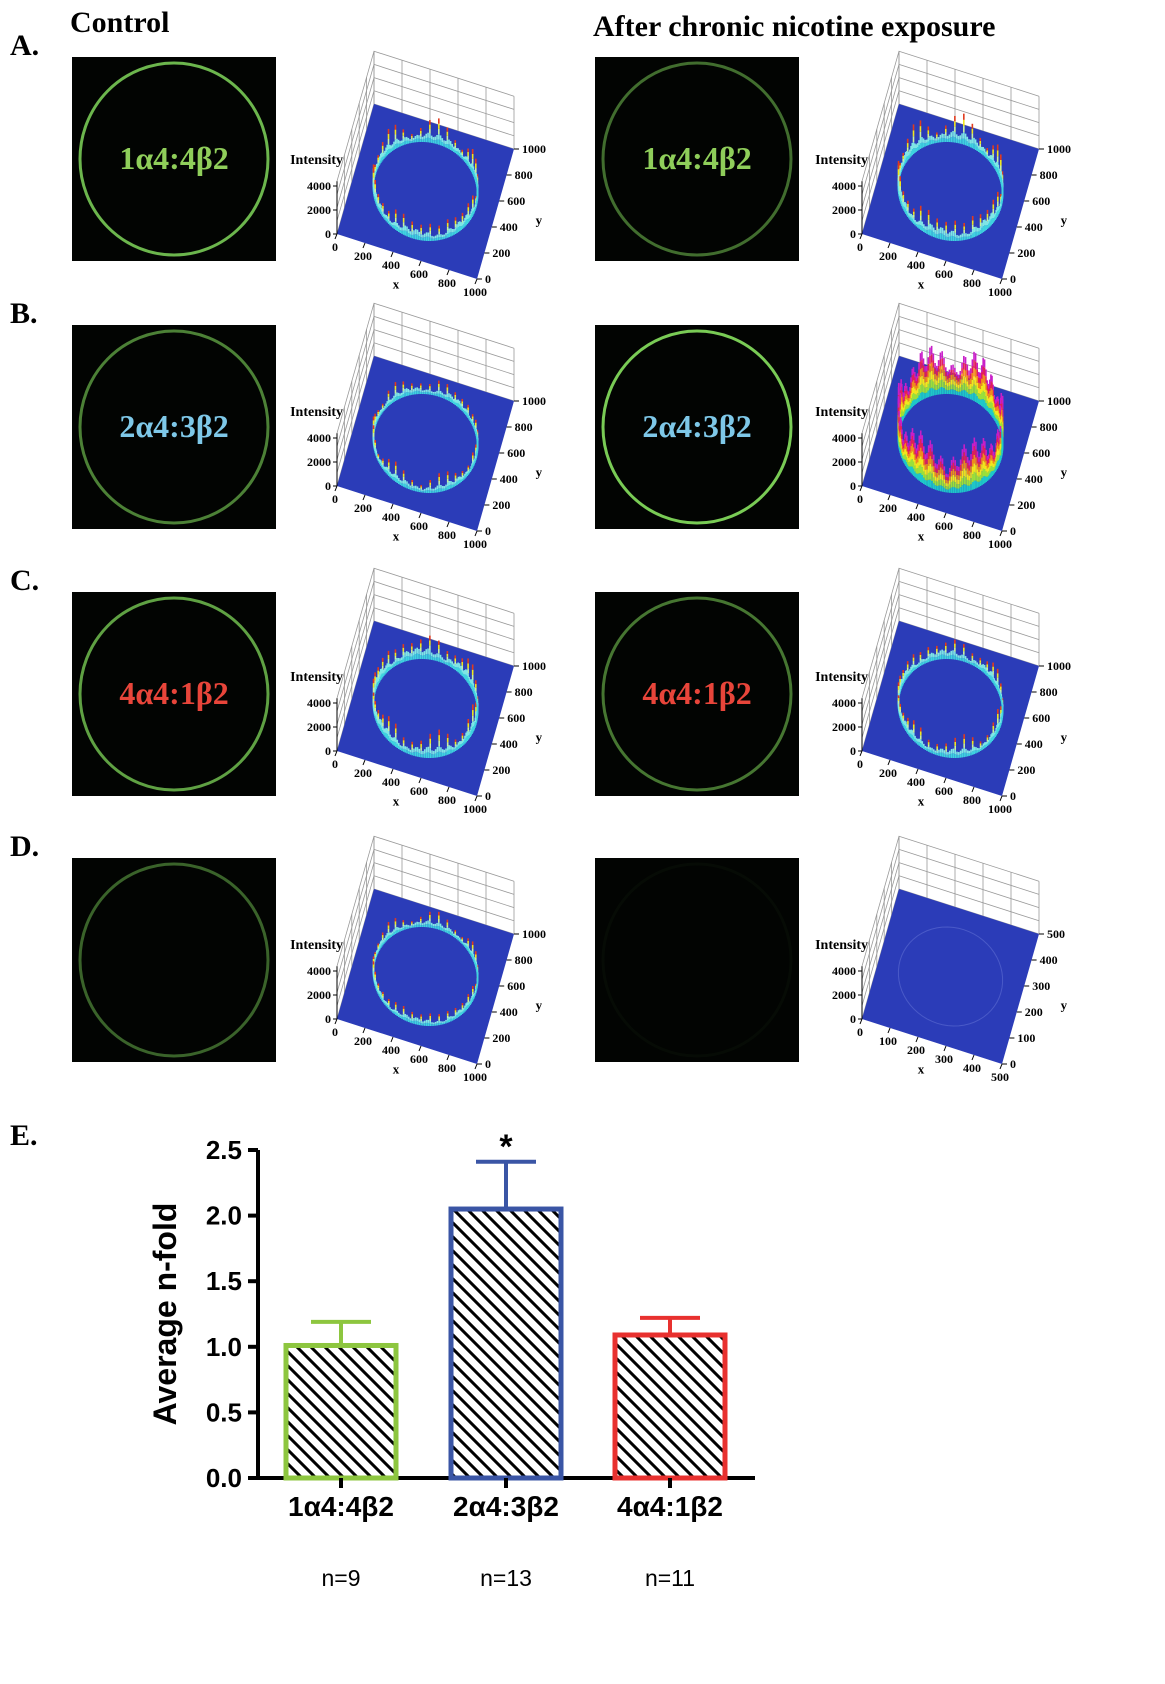 Image resolution: width=1165 pixels, height=1684 pixels. What do you see at coordinates (670, 1506) in the screenshot?
I see `x-tick-label: 4α4:1β2` at bounding box center [670, 1506].